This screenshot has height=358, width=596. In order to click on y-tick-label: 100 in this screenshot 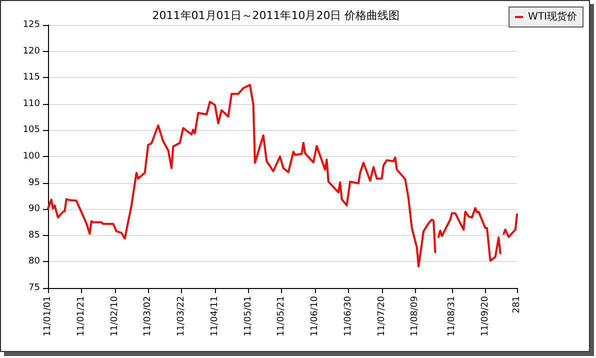, I will do `click(31, 157)`.